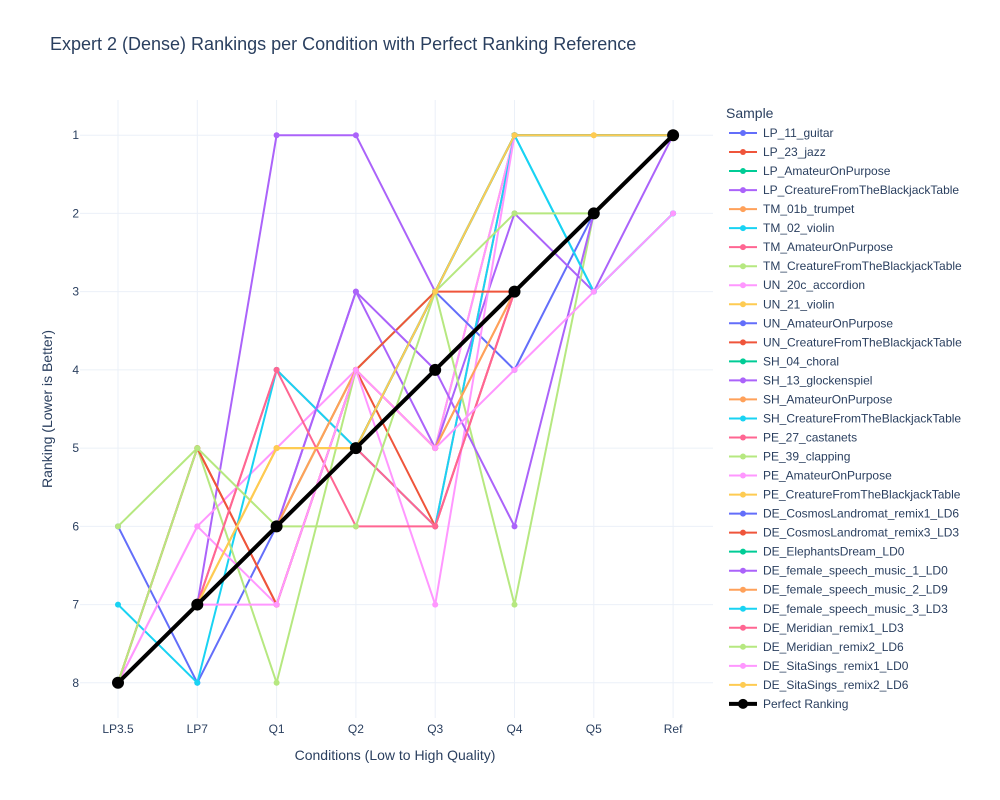 The width and height of the screenshot is (1000, 800). I want to click on legend-item: UN_20c_accordion, so click(797, 285).